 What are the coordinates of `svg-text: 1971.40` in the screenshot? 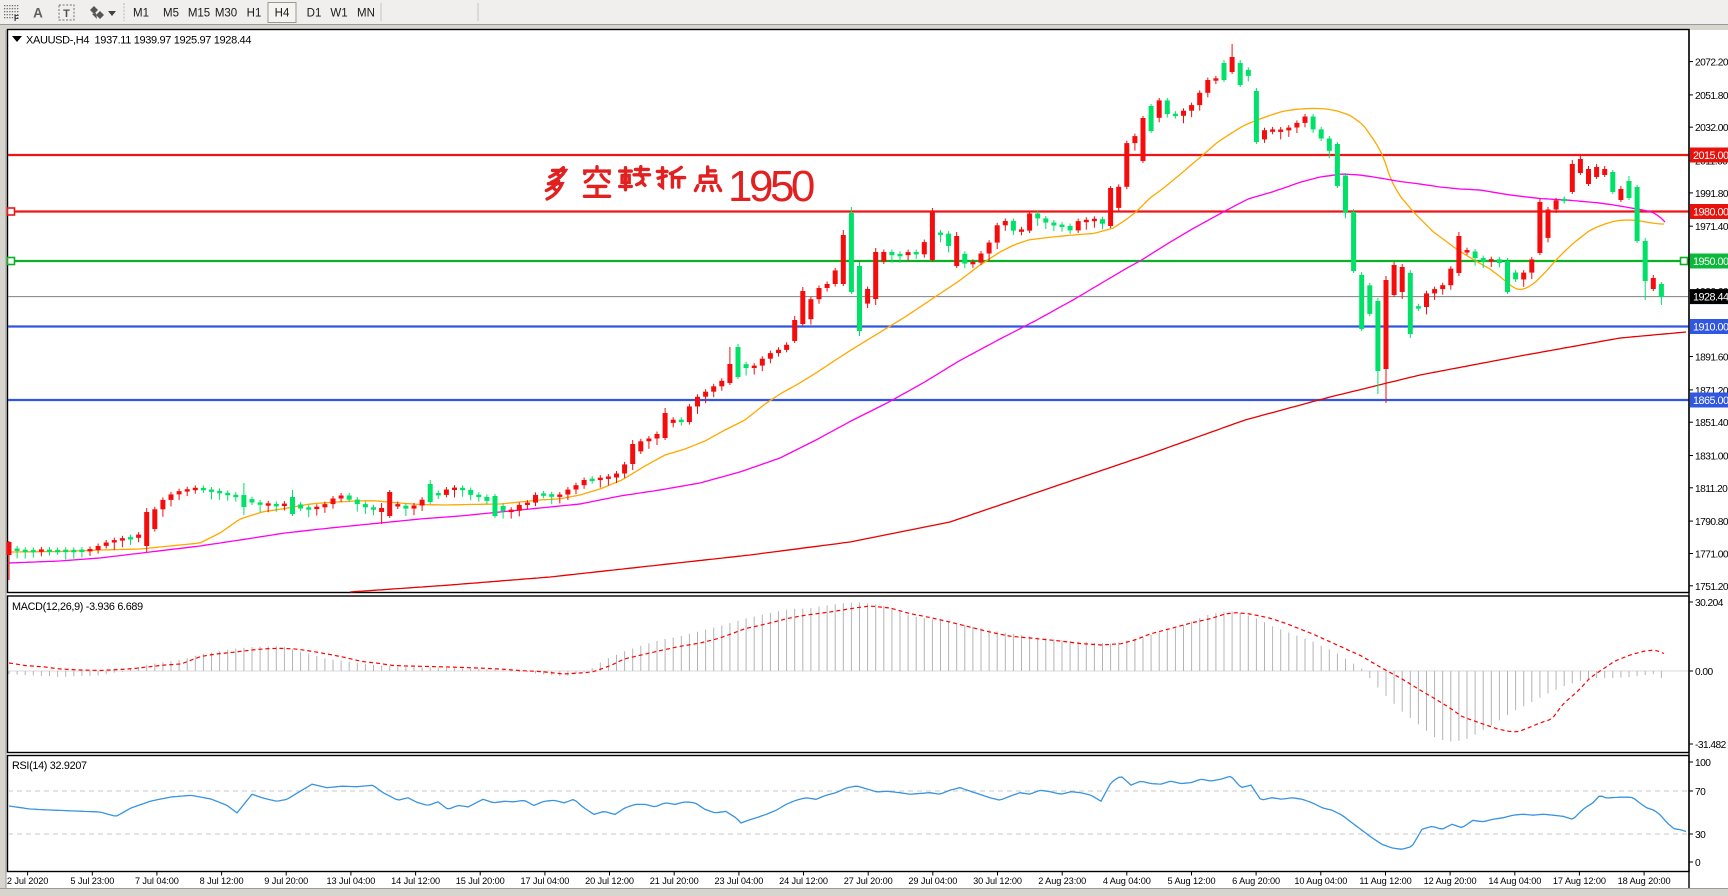 It's located at (1711, 227).